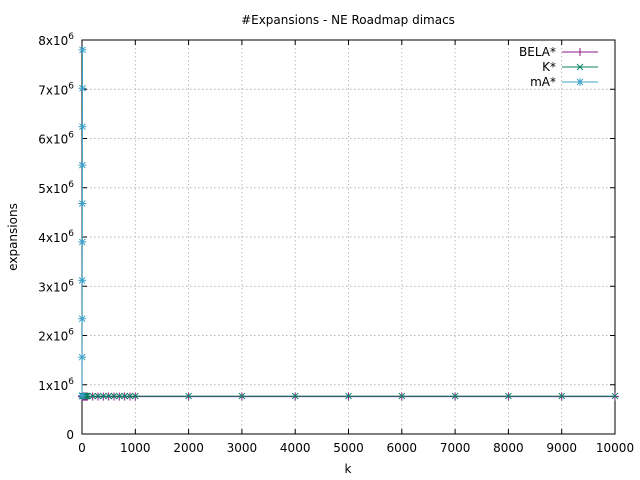  I want to click on legend-item: mA*, so click(564, 82).